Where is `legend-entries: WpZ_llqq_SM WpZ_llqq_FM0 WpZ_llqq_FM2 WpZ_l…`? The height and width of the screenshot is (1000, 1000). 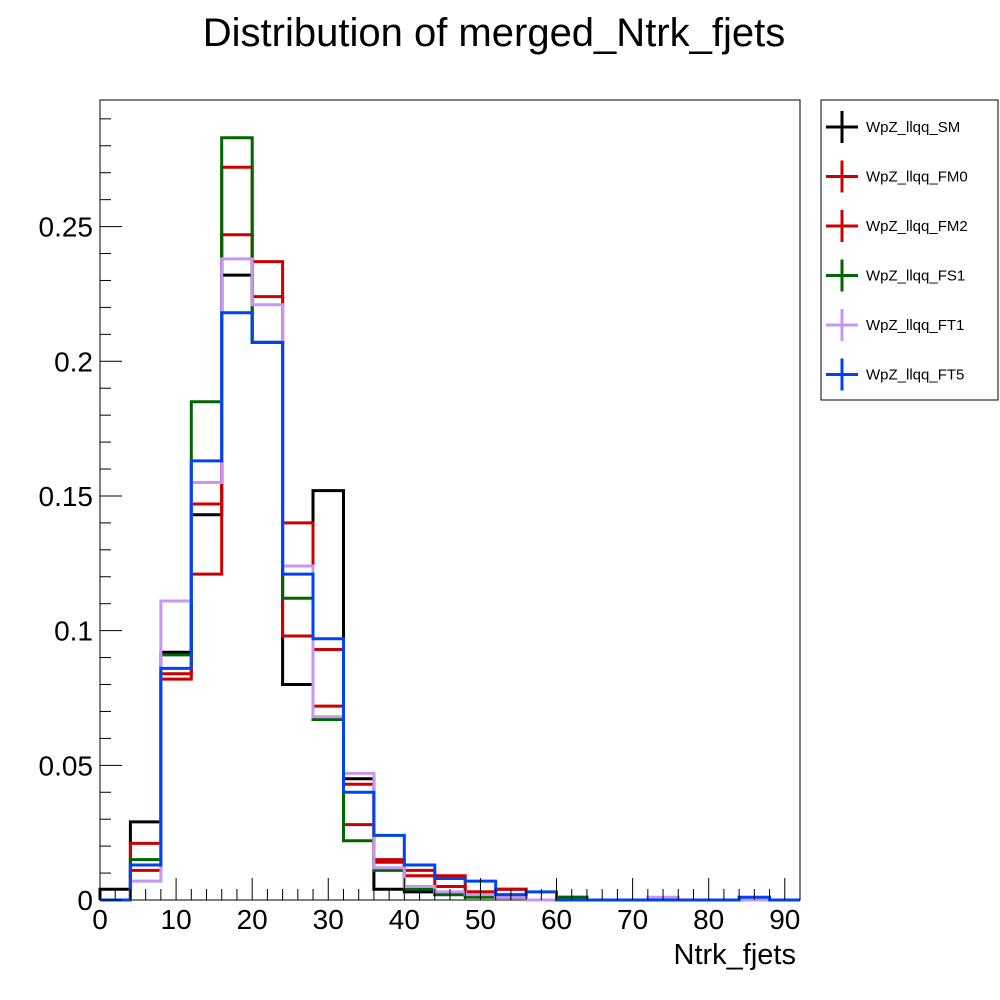 legend-entries: WpZ_llqq_SM WpZ_llqq_FM0 WpZ_llqq_FM2 WpZ_l… is located at coordinates (897, 251).